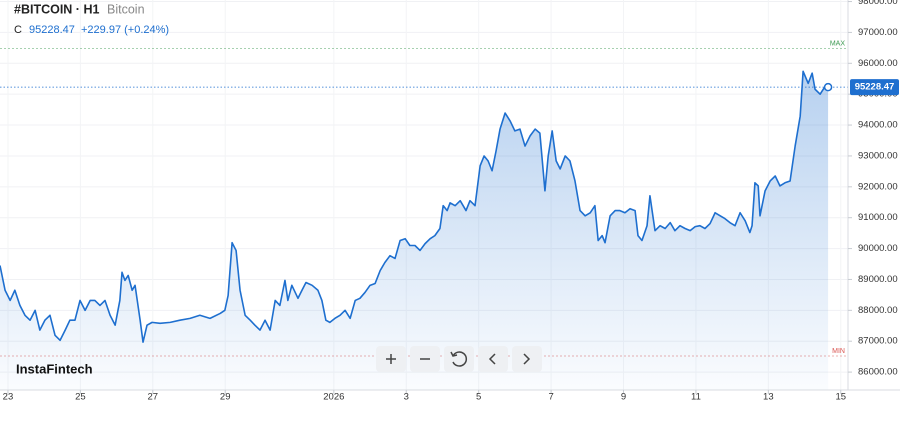 Image resolution: width=900 pixels, height=421 pixels. What do you see at coordinates (225, 397) in the screenshot?
I see `x-tick-label: 29` at bounding box center [225, 397].